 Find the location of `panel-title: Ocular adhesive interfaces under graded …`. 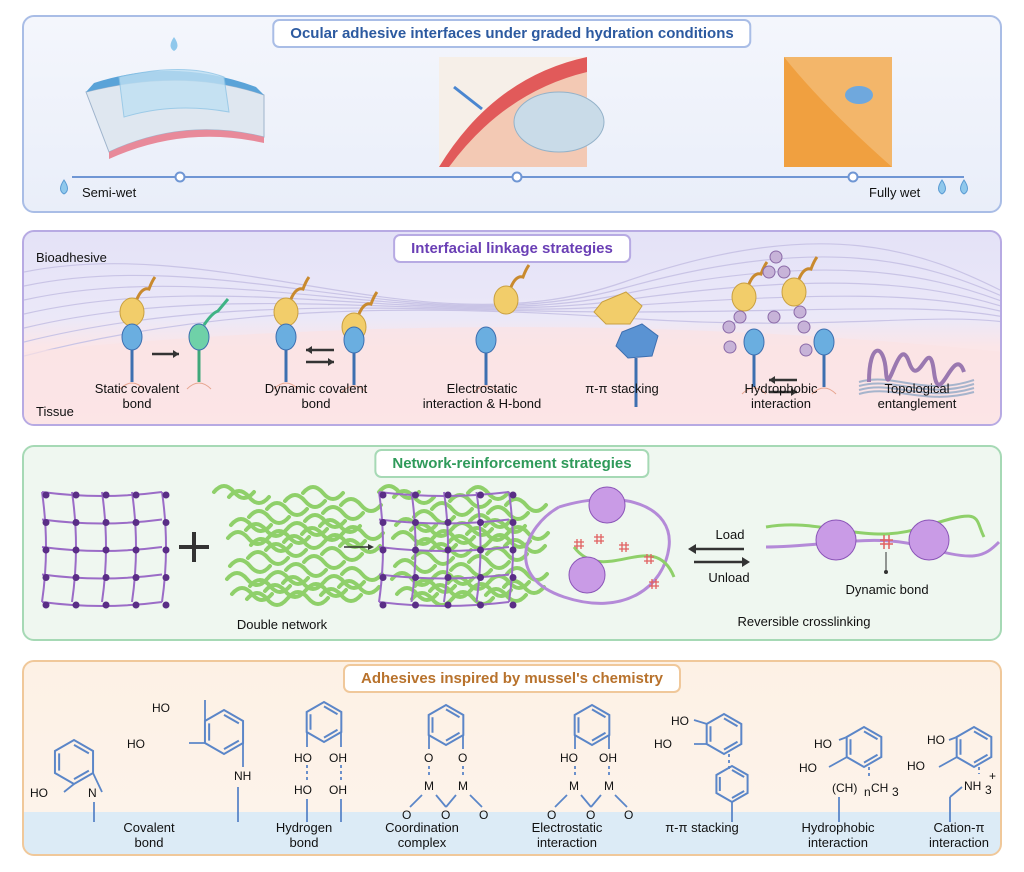

panel-title: Ocular adhesive interfaces under graded … is located at coordinates (512, 33).